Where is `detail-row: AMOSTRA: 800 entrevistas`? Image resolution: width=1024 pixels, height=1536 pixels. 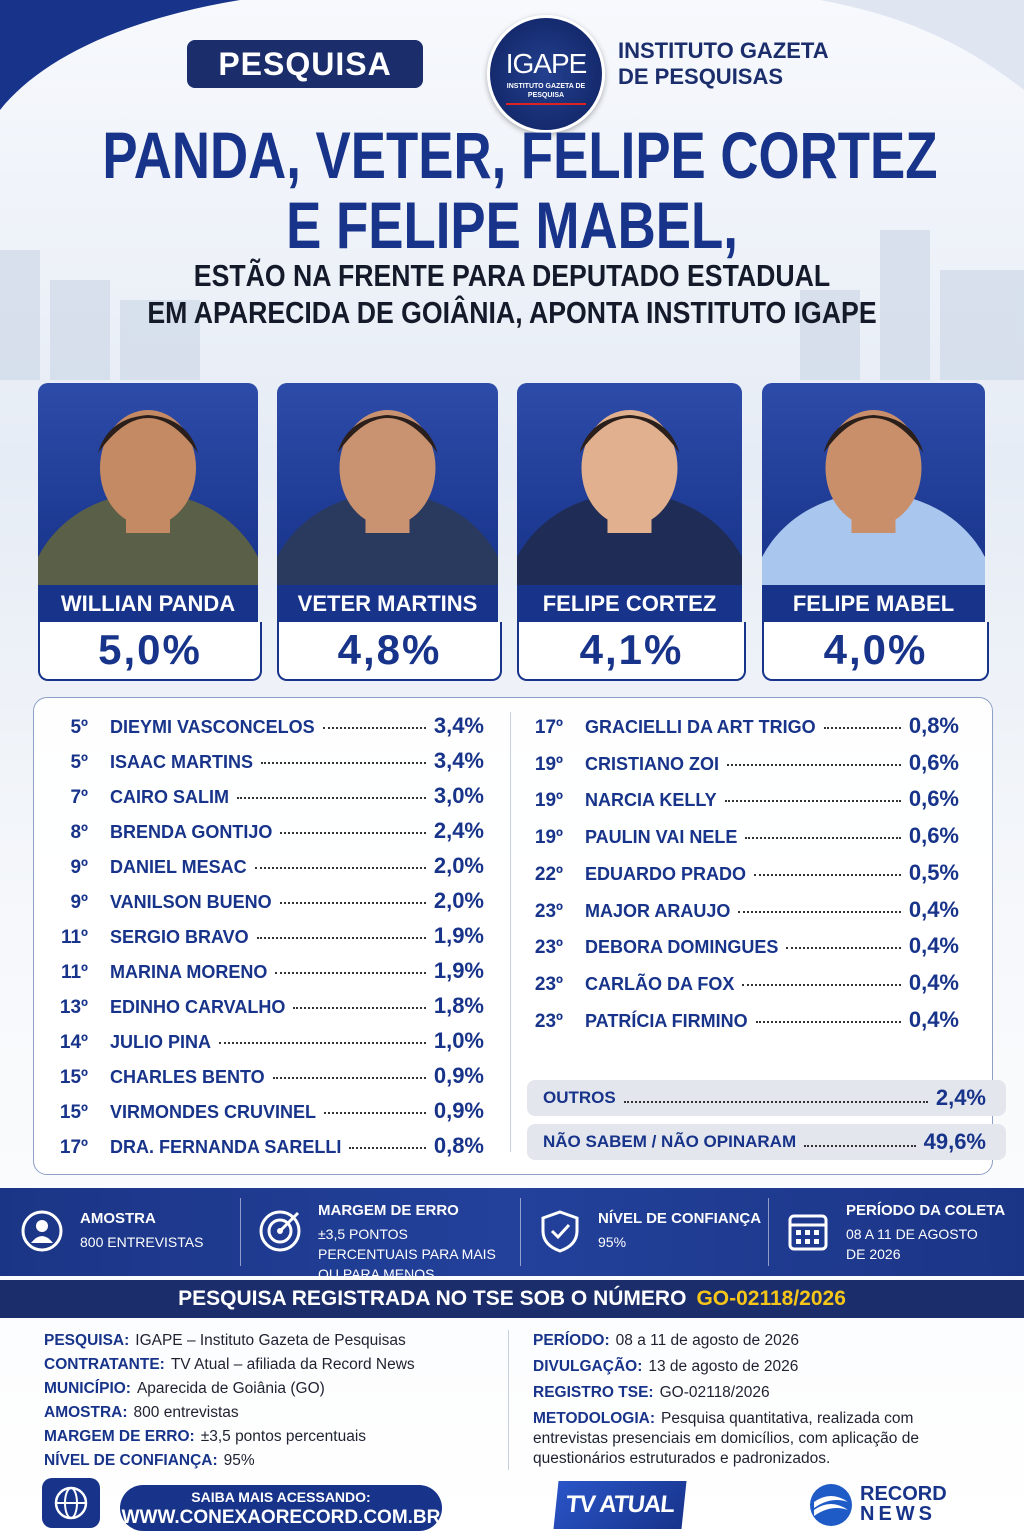 detail-row: AMOSTRA: 800 entrevistas is located at coordinates (274, 1413).